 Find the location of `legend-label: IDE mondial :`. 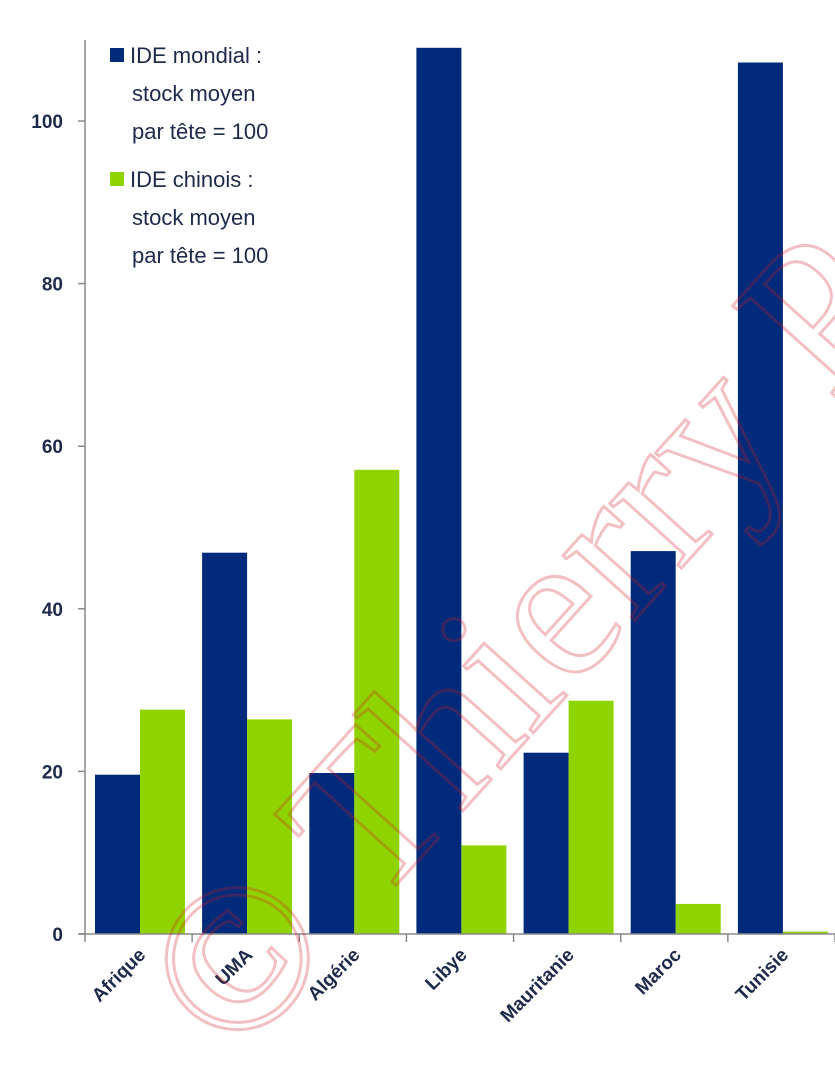

legend-label: IDE mondial : is located at coordinates (196, 55).